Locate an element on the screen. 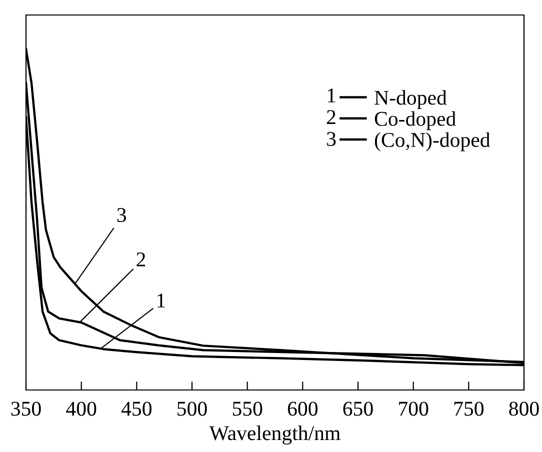 The image size is (542, 452). annotation: 3 is located at coordinates (121, 215).